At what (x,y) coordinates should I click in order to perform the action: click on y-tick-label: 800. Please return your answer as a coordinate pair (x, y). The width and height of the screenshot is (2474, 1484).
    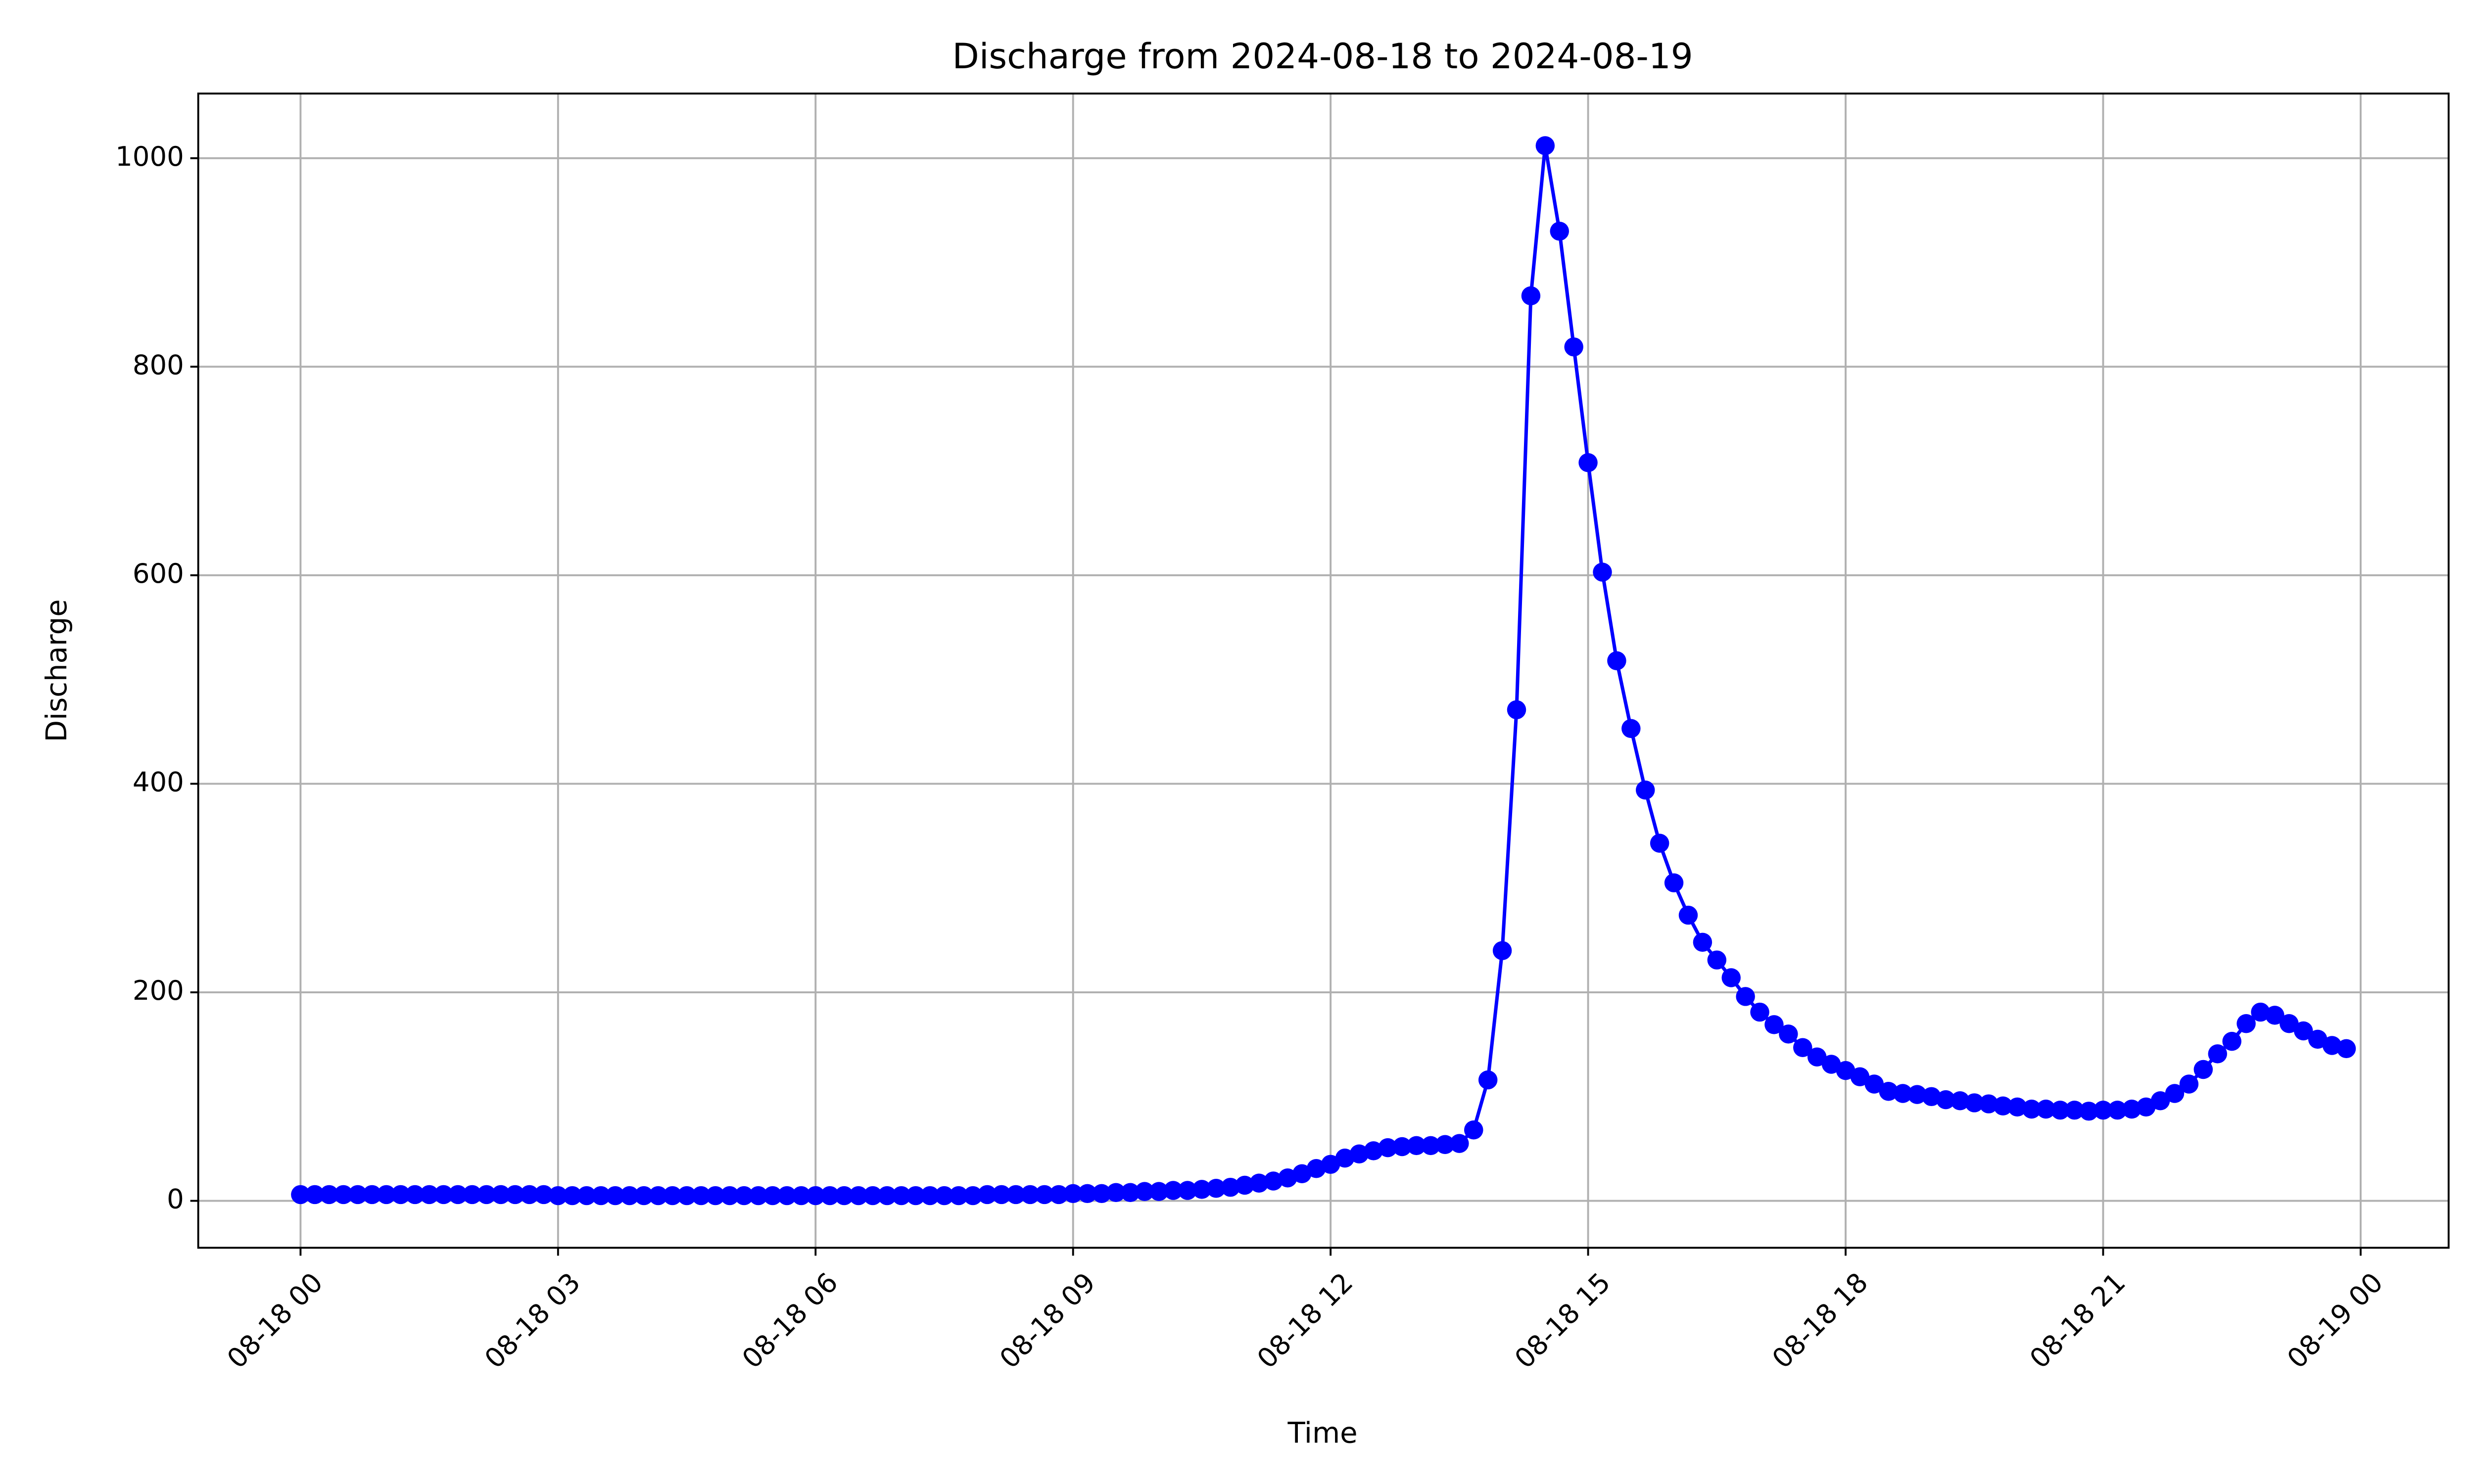
    Looking at the image, I should click on (159, 364).